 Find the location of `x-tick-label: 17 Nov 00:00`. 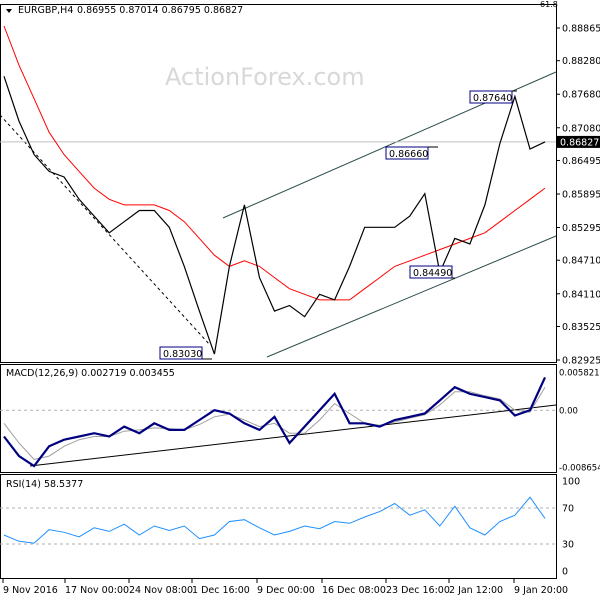

x-tick-label: 17 Nov 00:00 is located at coordinates (97, 590).